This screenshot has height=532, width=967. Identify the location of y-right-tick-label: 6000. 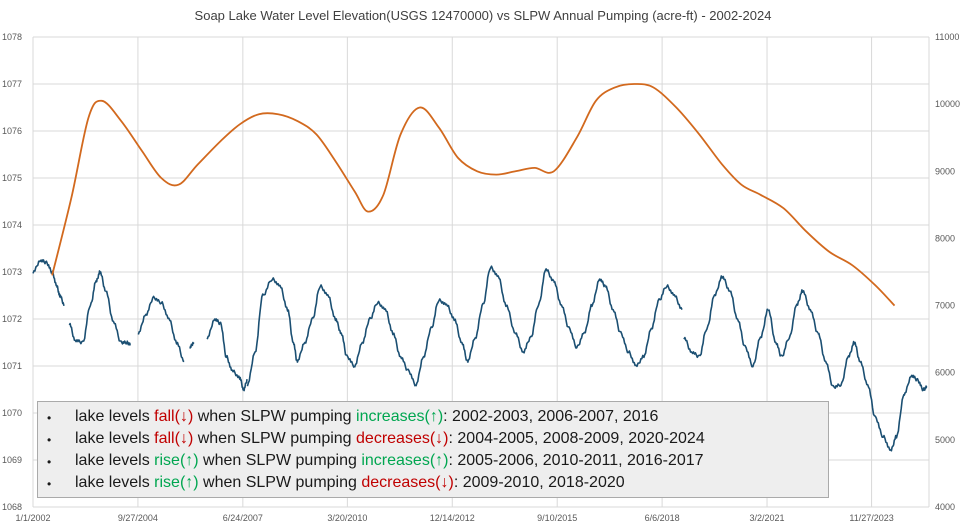
(945, 373).